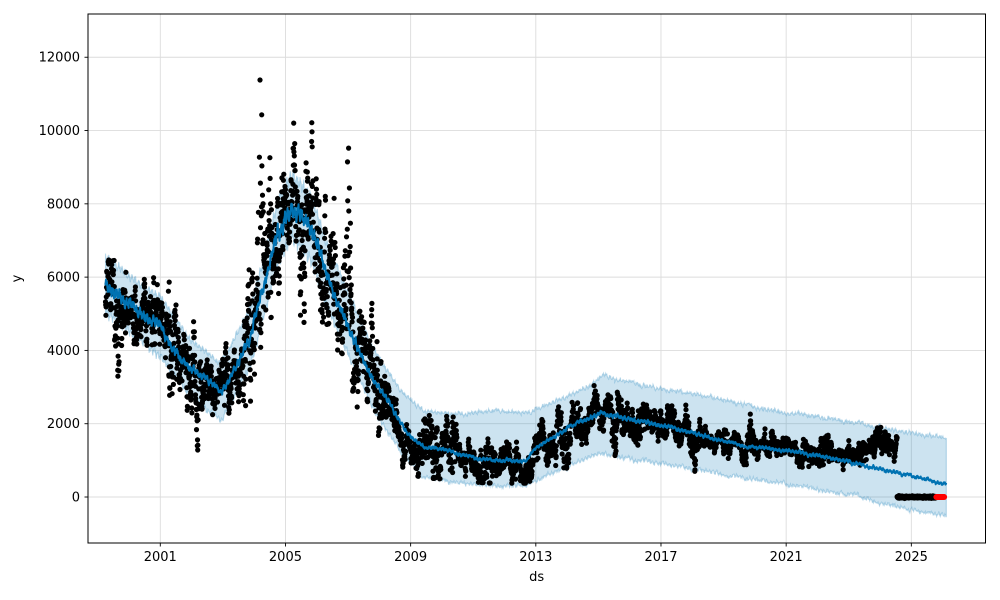  What do you see at coordinates (536, 577) in the screenshot?
I see `x-axis-label: ds` at bounding box center [536, 577].